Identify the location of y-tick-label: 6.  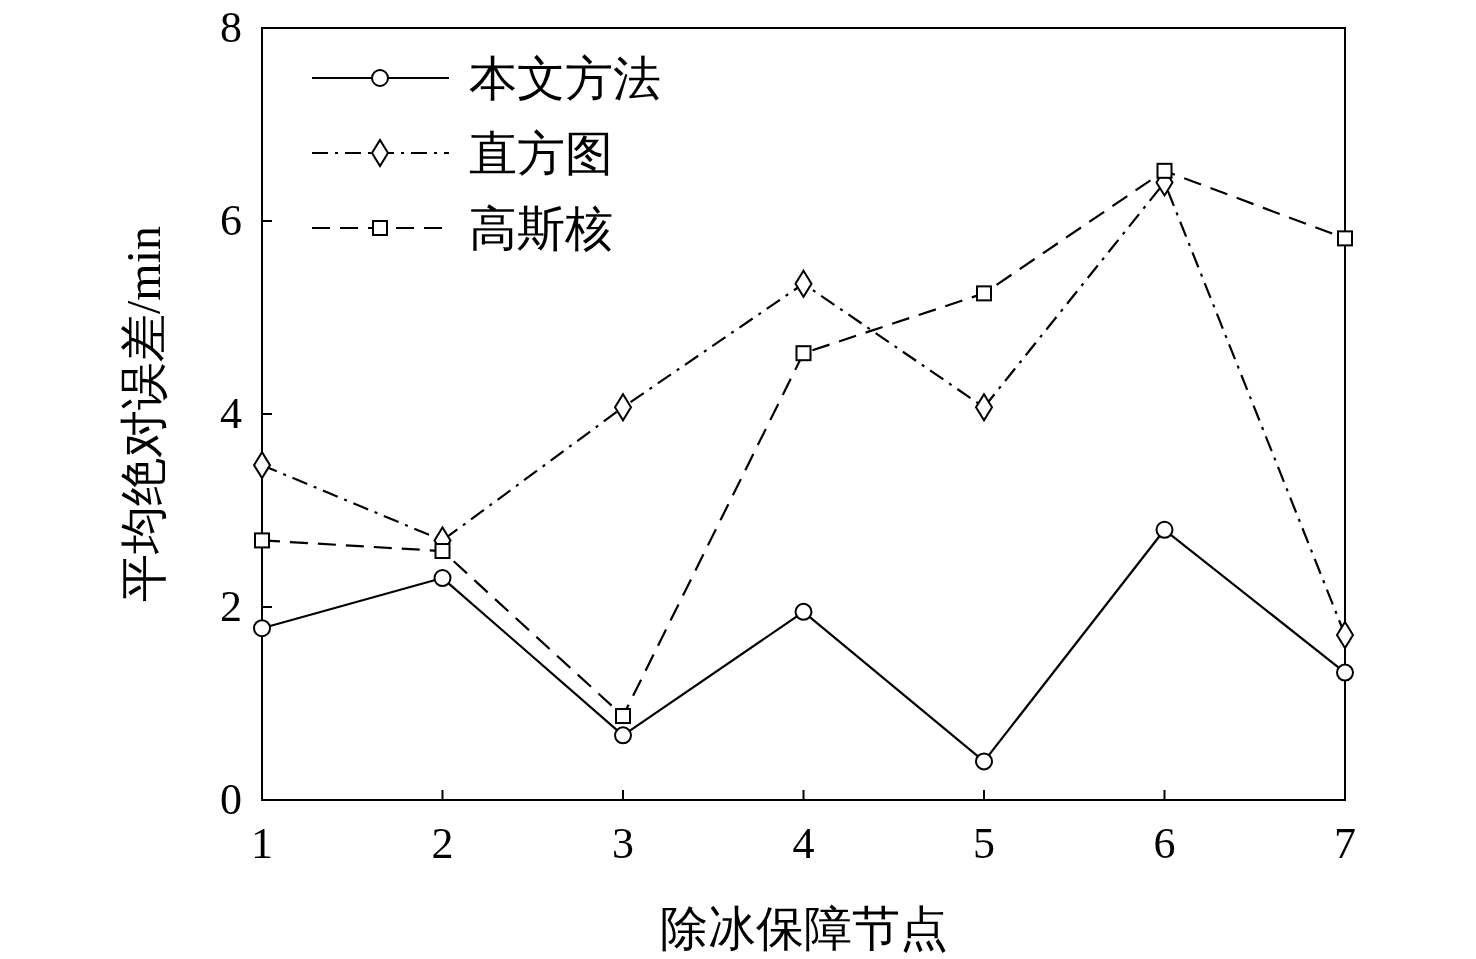
(231, 220).